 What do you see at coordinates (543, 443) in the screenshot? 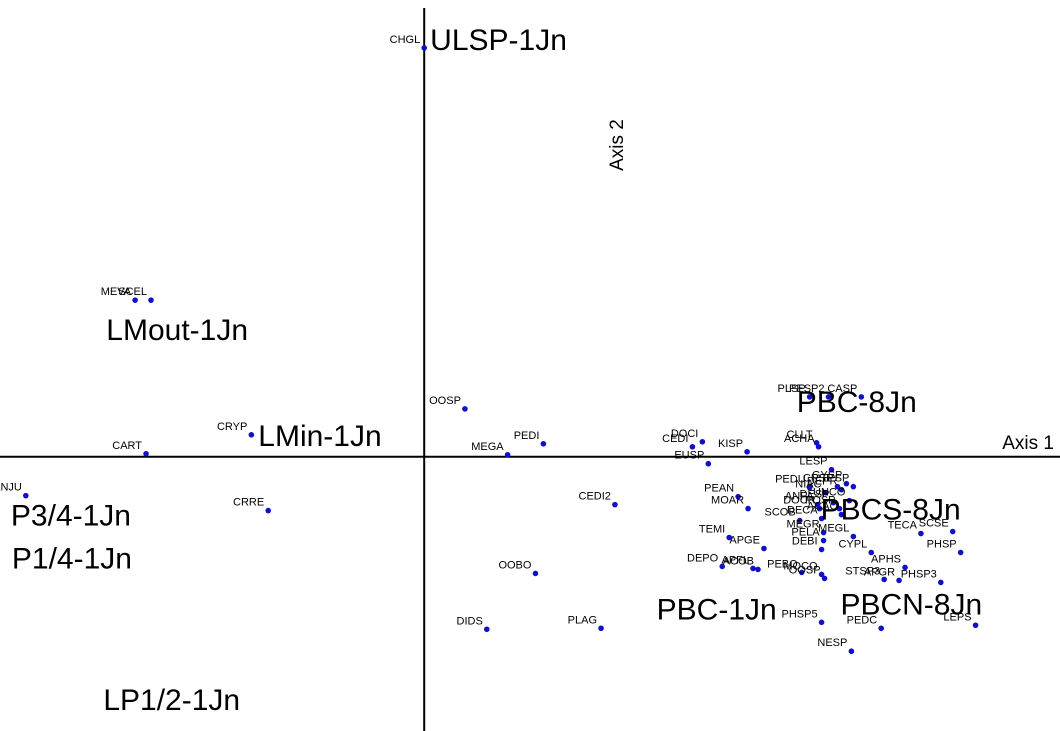
I see `point-pedi` at bounding box center [543, 443].